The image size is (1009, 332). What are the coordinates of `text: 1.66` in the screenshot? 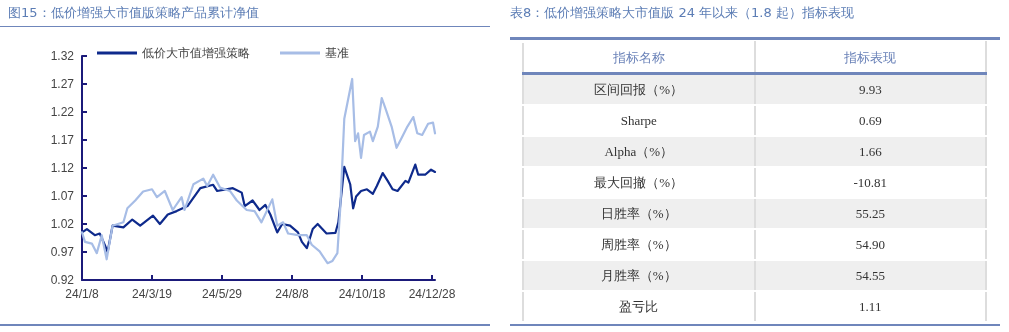 It's located at (870, 151).